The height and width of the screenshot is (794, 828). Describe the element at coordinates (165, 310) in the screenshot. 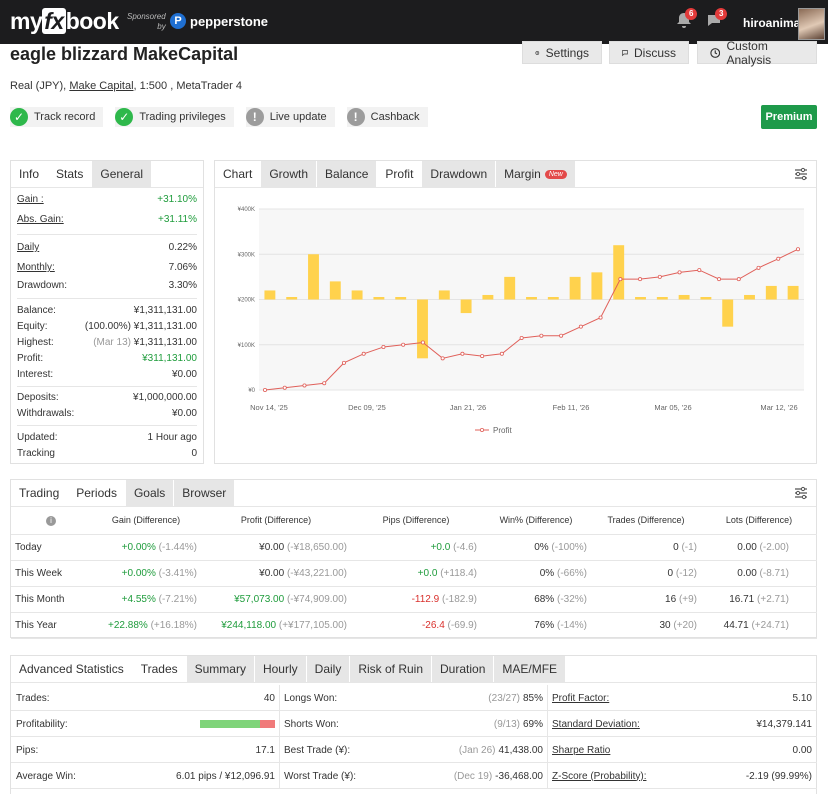

I see `balance-value: ¥1,311,131.00` at that location.